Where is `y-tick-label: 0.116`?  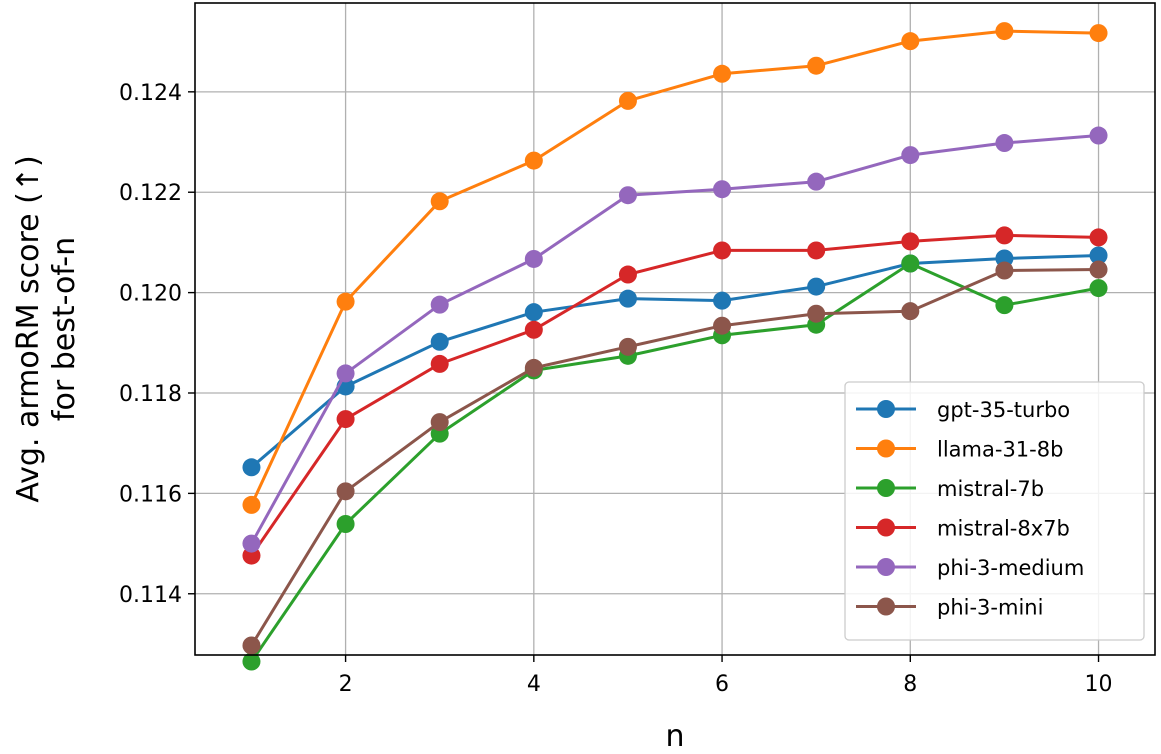 y-tick-label: 0.116 is located at coordinates (150, 494).